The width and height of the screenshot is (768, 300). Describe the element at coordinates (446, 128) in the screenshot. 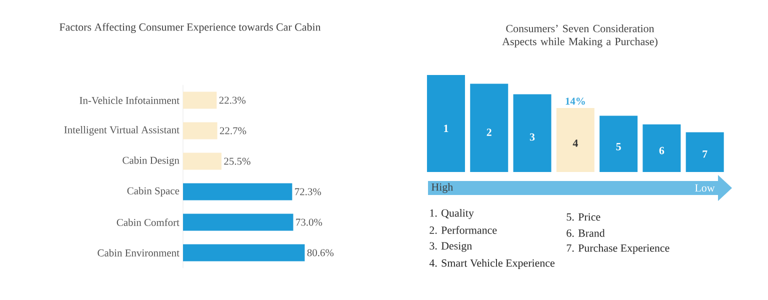

I see `x-tick-label: 1` at that location.